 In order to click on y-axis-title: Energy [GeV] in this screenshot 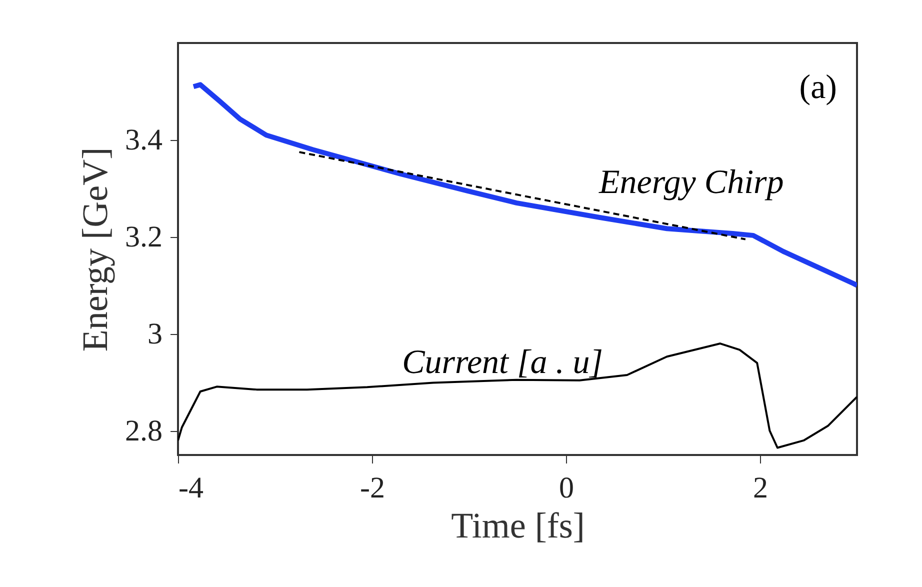, I will do `click(95, 249)`.